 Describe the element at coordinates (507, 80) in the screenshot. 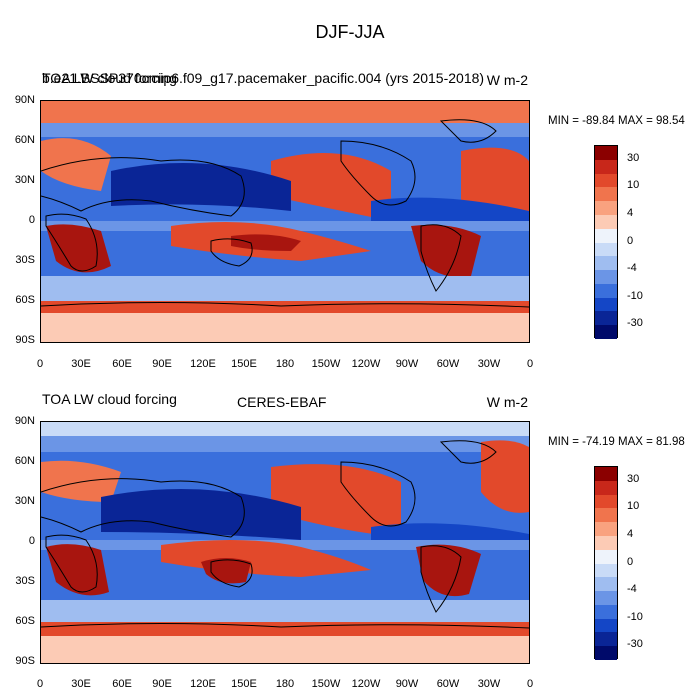

I see `panel-top-units: W m-2` at that location.